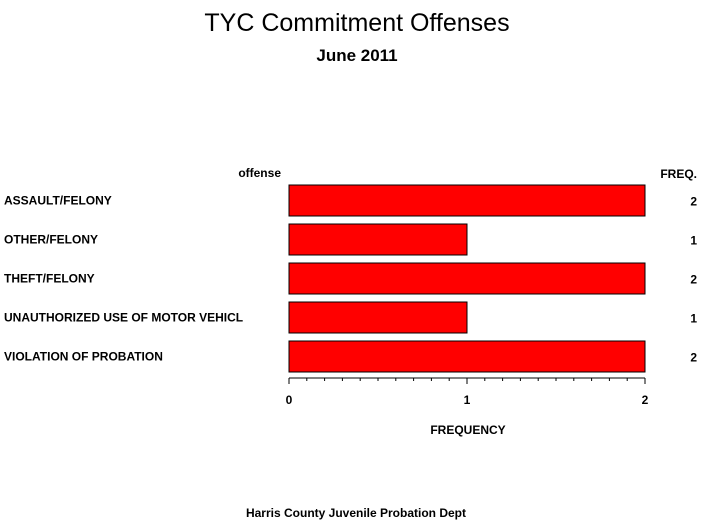  I want to click on category-label: ASSAULT/FELONY, so click(58, 201).